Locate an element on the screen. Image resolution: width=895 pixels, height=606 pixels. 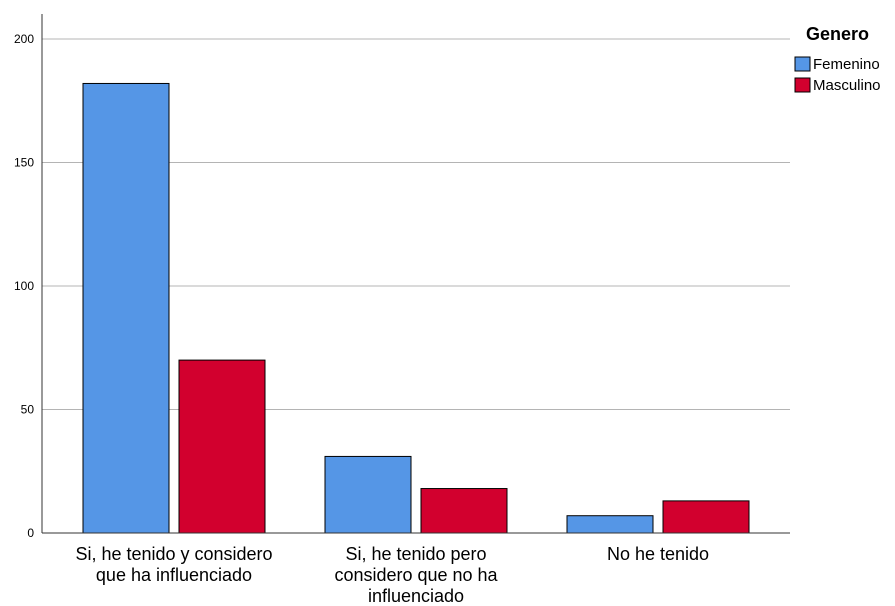
y-tick-label-100: 100 is located at coordinates (24, 286).